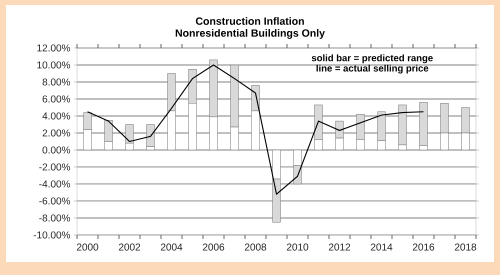 Image resolution: width=500 pixels, height=275 pixels. What do you see at coordinates (372, 69) in the screenshot?
I see `annotation: line = actual selling price` at bounding box center [372, 69].